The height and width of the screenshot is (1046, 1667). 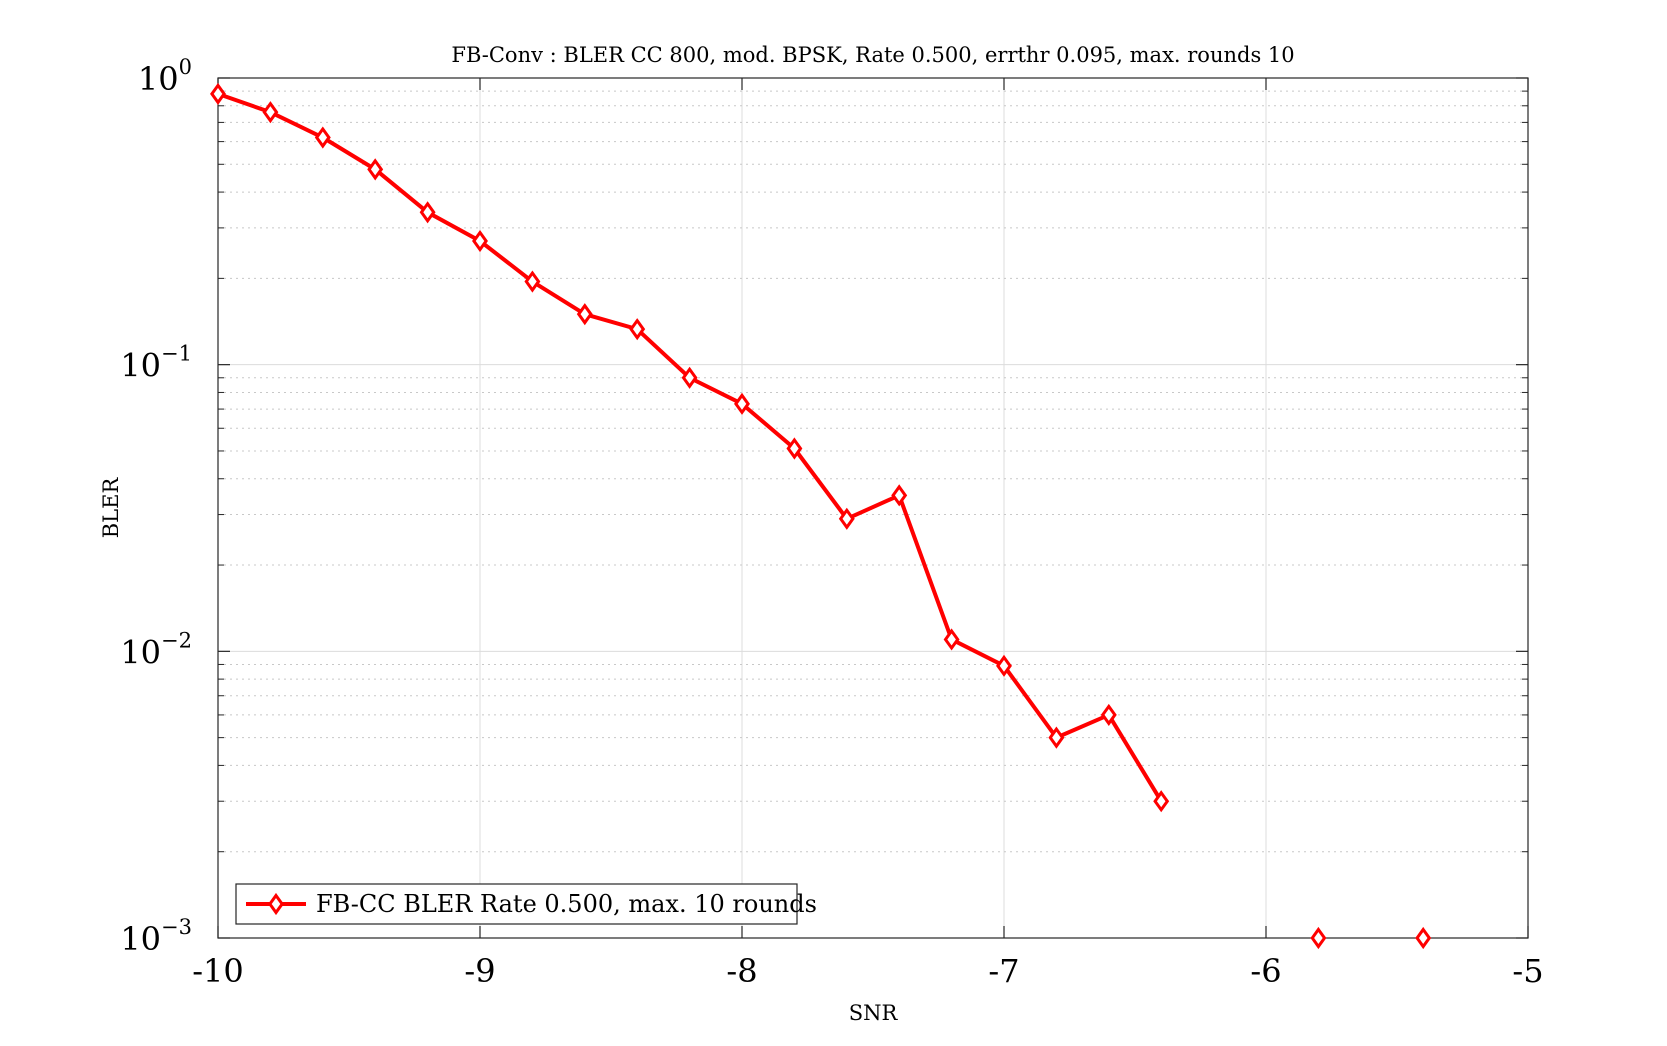 What do you see at coordinates (566, 904) in the screenshot?
I see `legend-entry-label: FB-CC BLER Rate 0.500, max. 10 rounds` at bounding box center [566, 904].